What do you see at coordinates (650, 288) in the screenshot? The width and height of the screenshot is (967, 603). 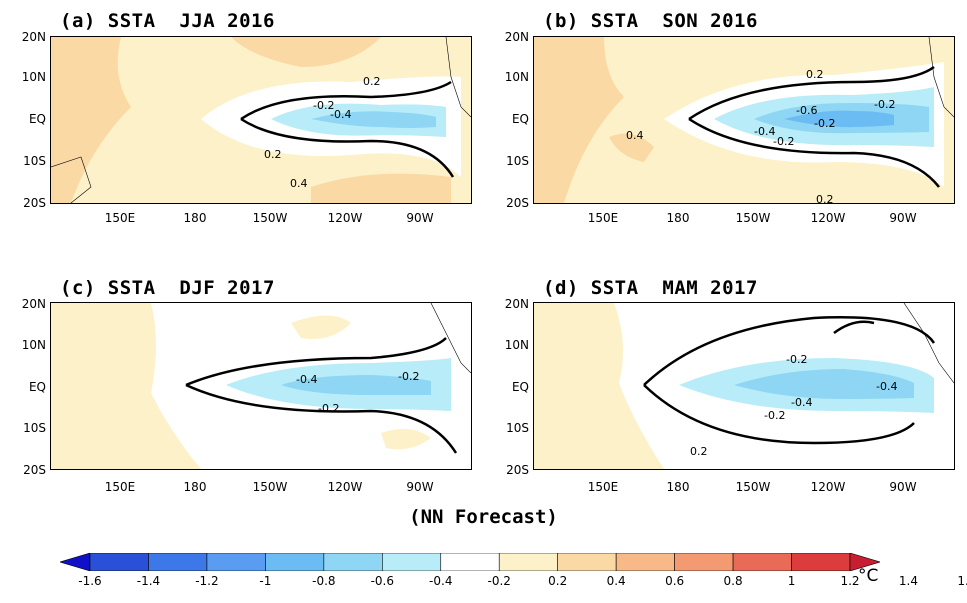 I see `panel-title-d: (d) SSTA MAM 2017` at bounding box center [650, 288].